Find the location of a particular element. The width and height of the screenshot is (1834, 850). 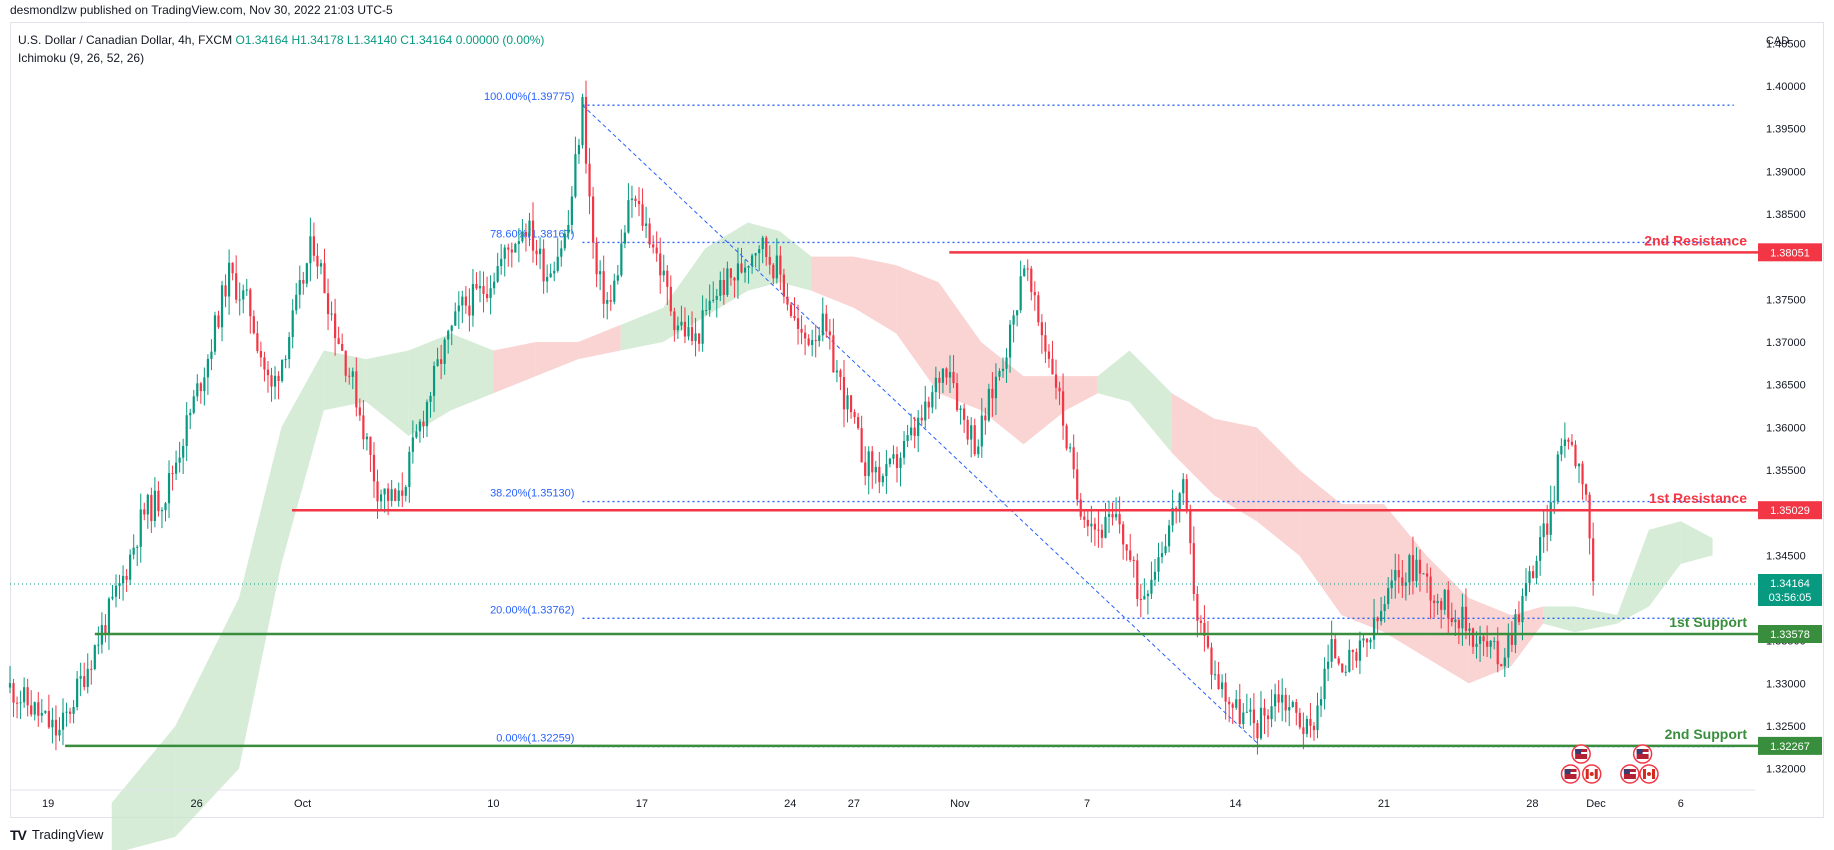

level-price-text: 1.35029 is located at coordinates (1790, 511).